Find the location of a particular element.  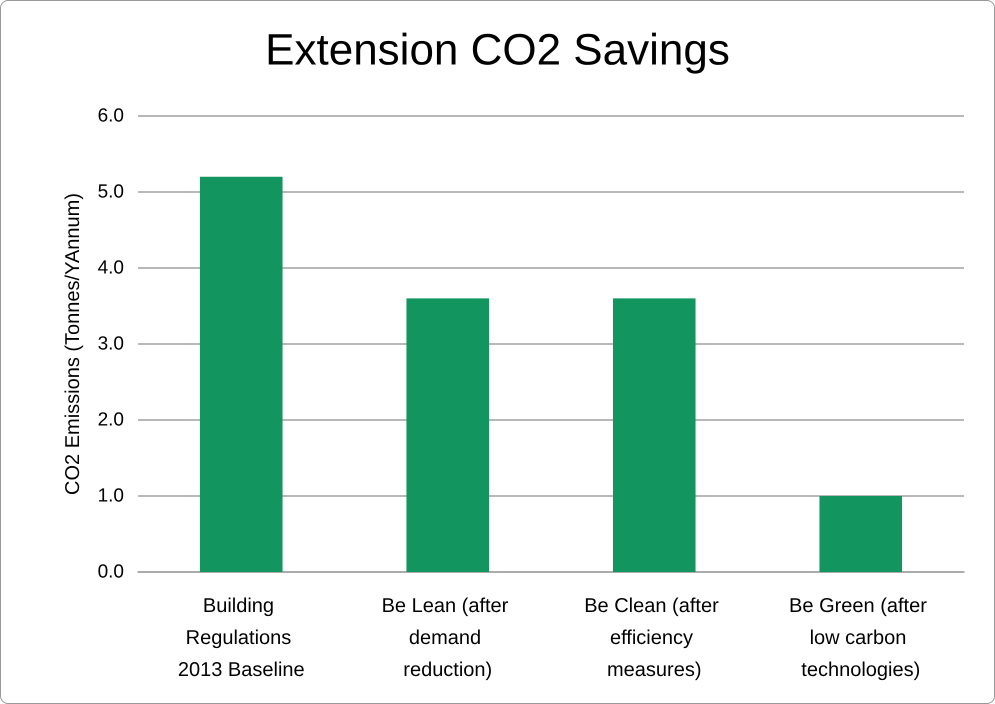

x-tick-label: Be Clean (after efficiency measures) is located at coordinates (654, 638).